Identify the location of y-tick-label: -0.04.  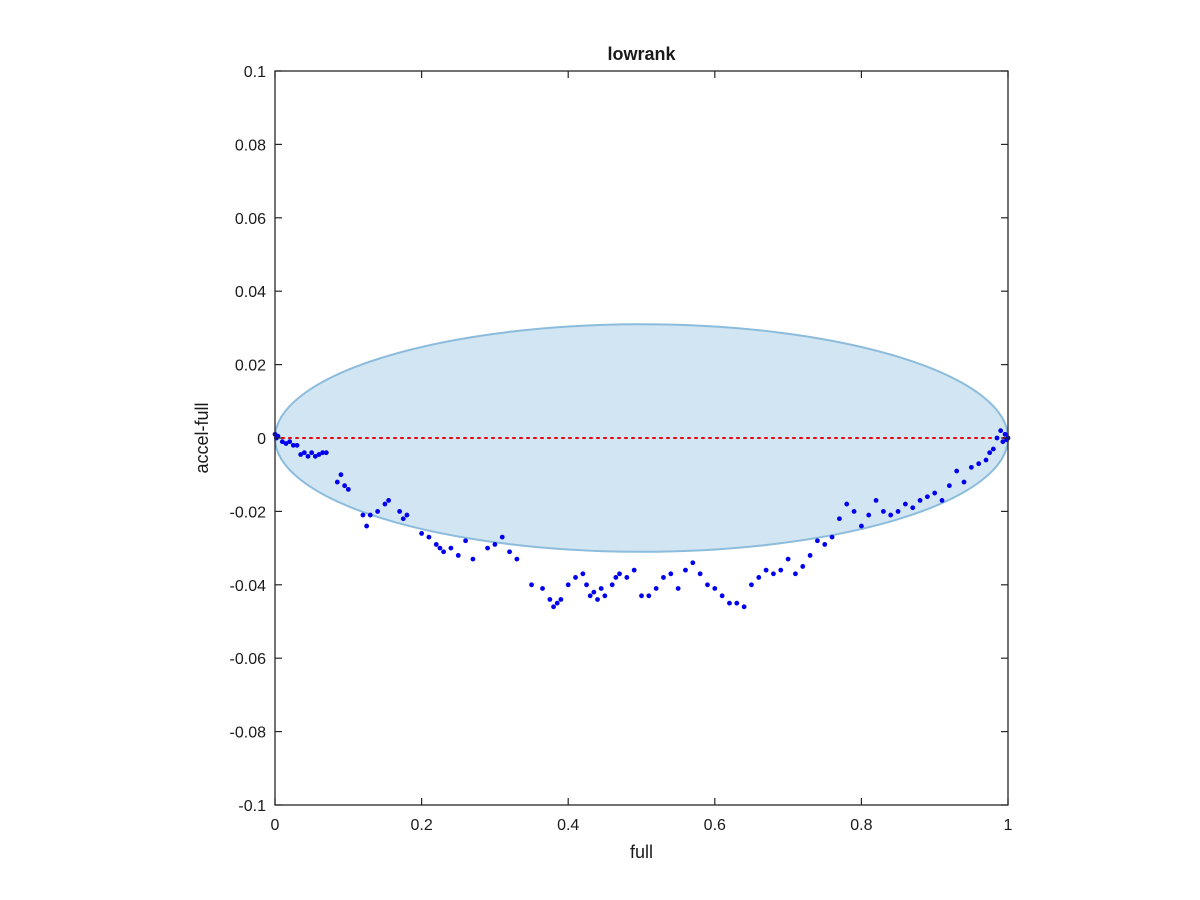
(248, 586).